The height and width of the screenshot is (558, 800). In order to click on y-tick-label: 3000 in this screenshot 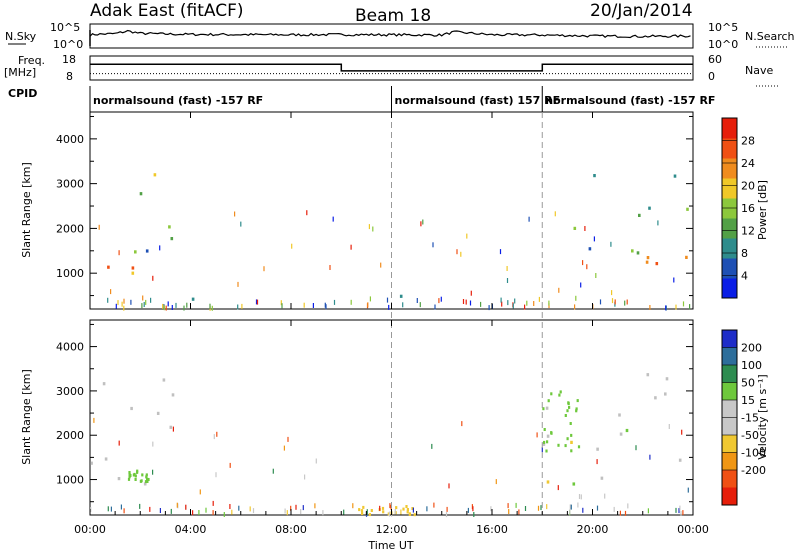, I will do `click(70, 391)`.